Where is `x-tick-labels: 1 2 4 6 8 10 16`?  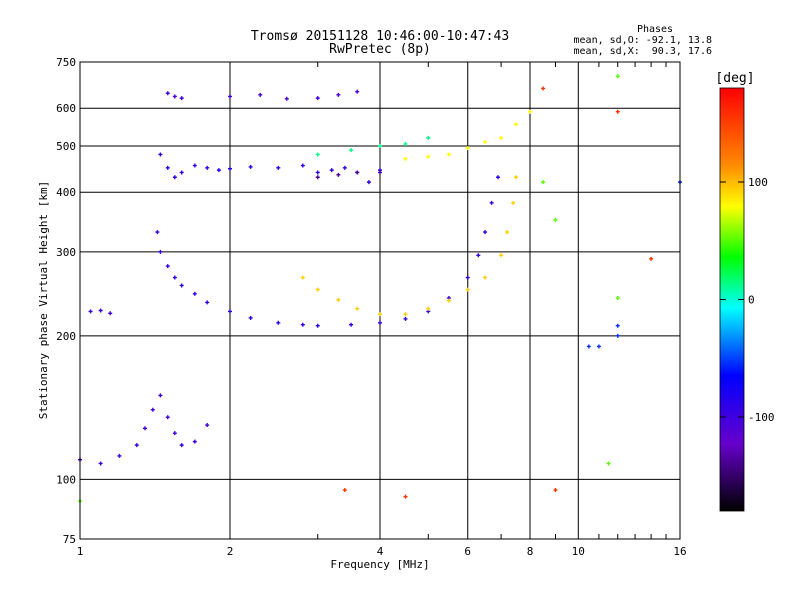 x-tick-labels: 1 2 4 6 8 10 16 is located at coordinates (382, 551).